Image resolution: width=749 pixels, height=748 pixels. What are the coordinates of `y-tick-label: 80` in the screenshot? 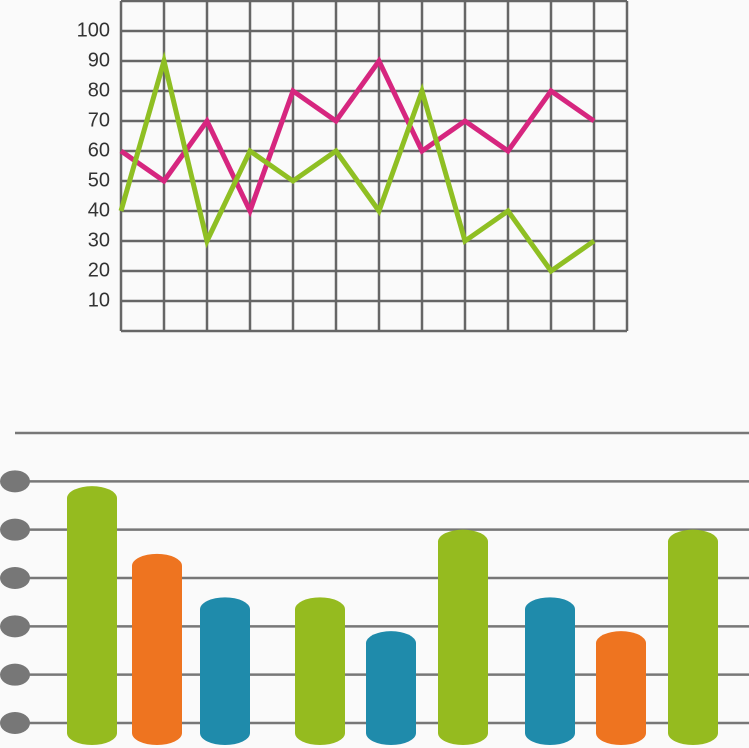 It's located at (99, 90).